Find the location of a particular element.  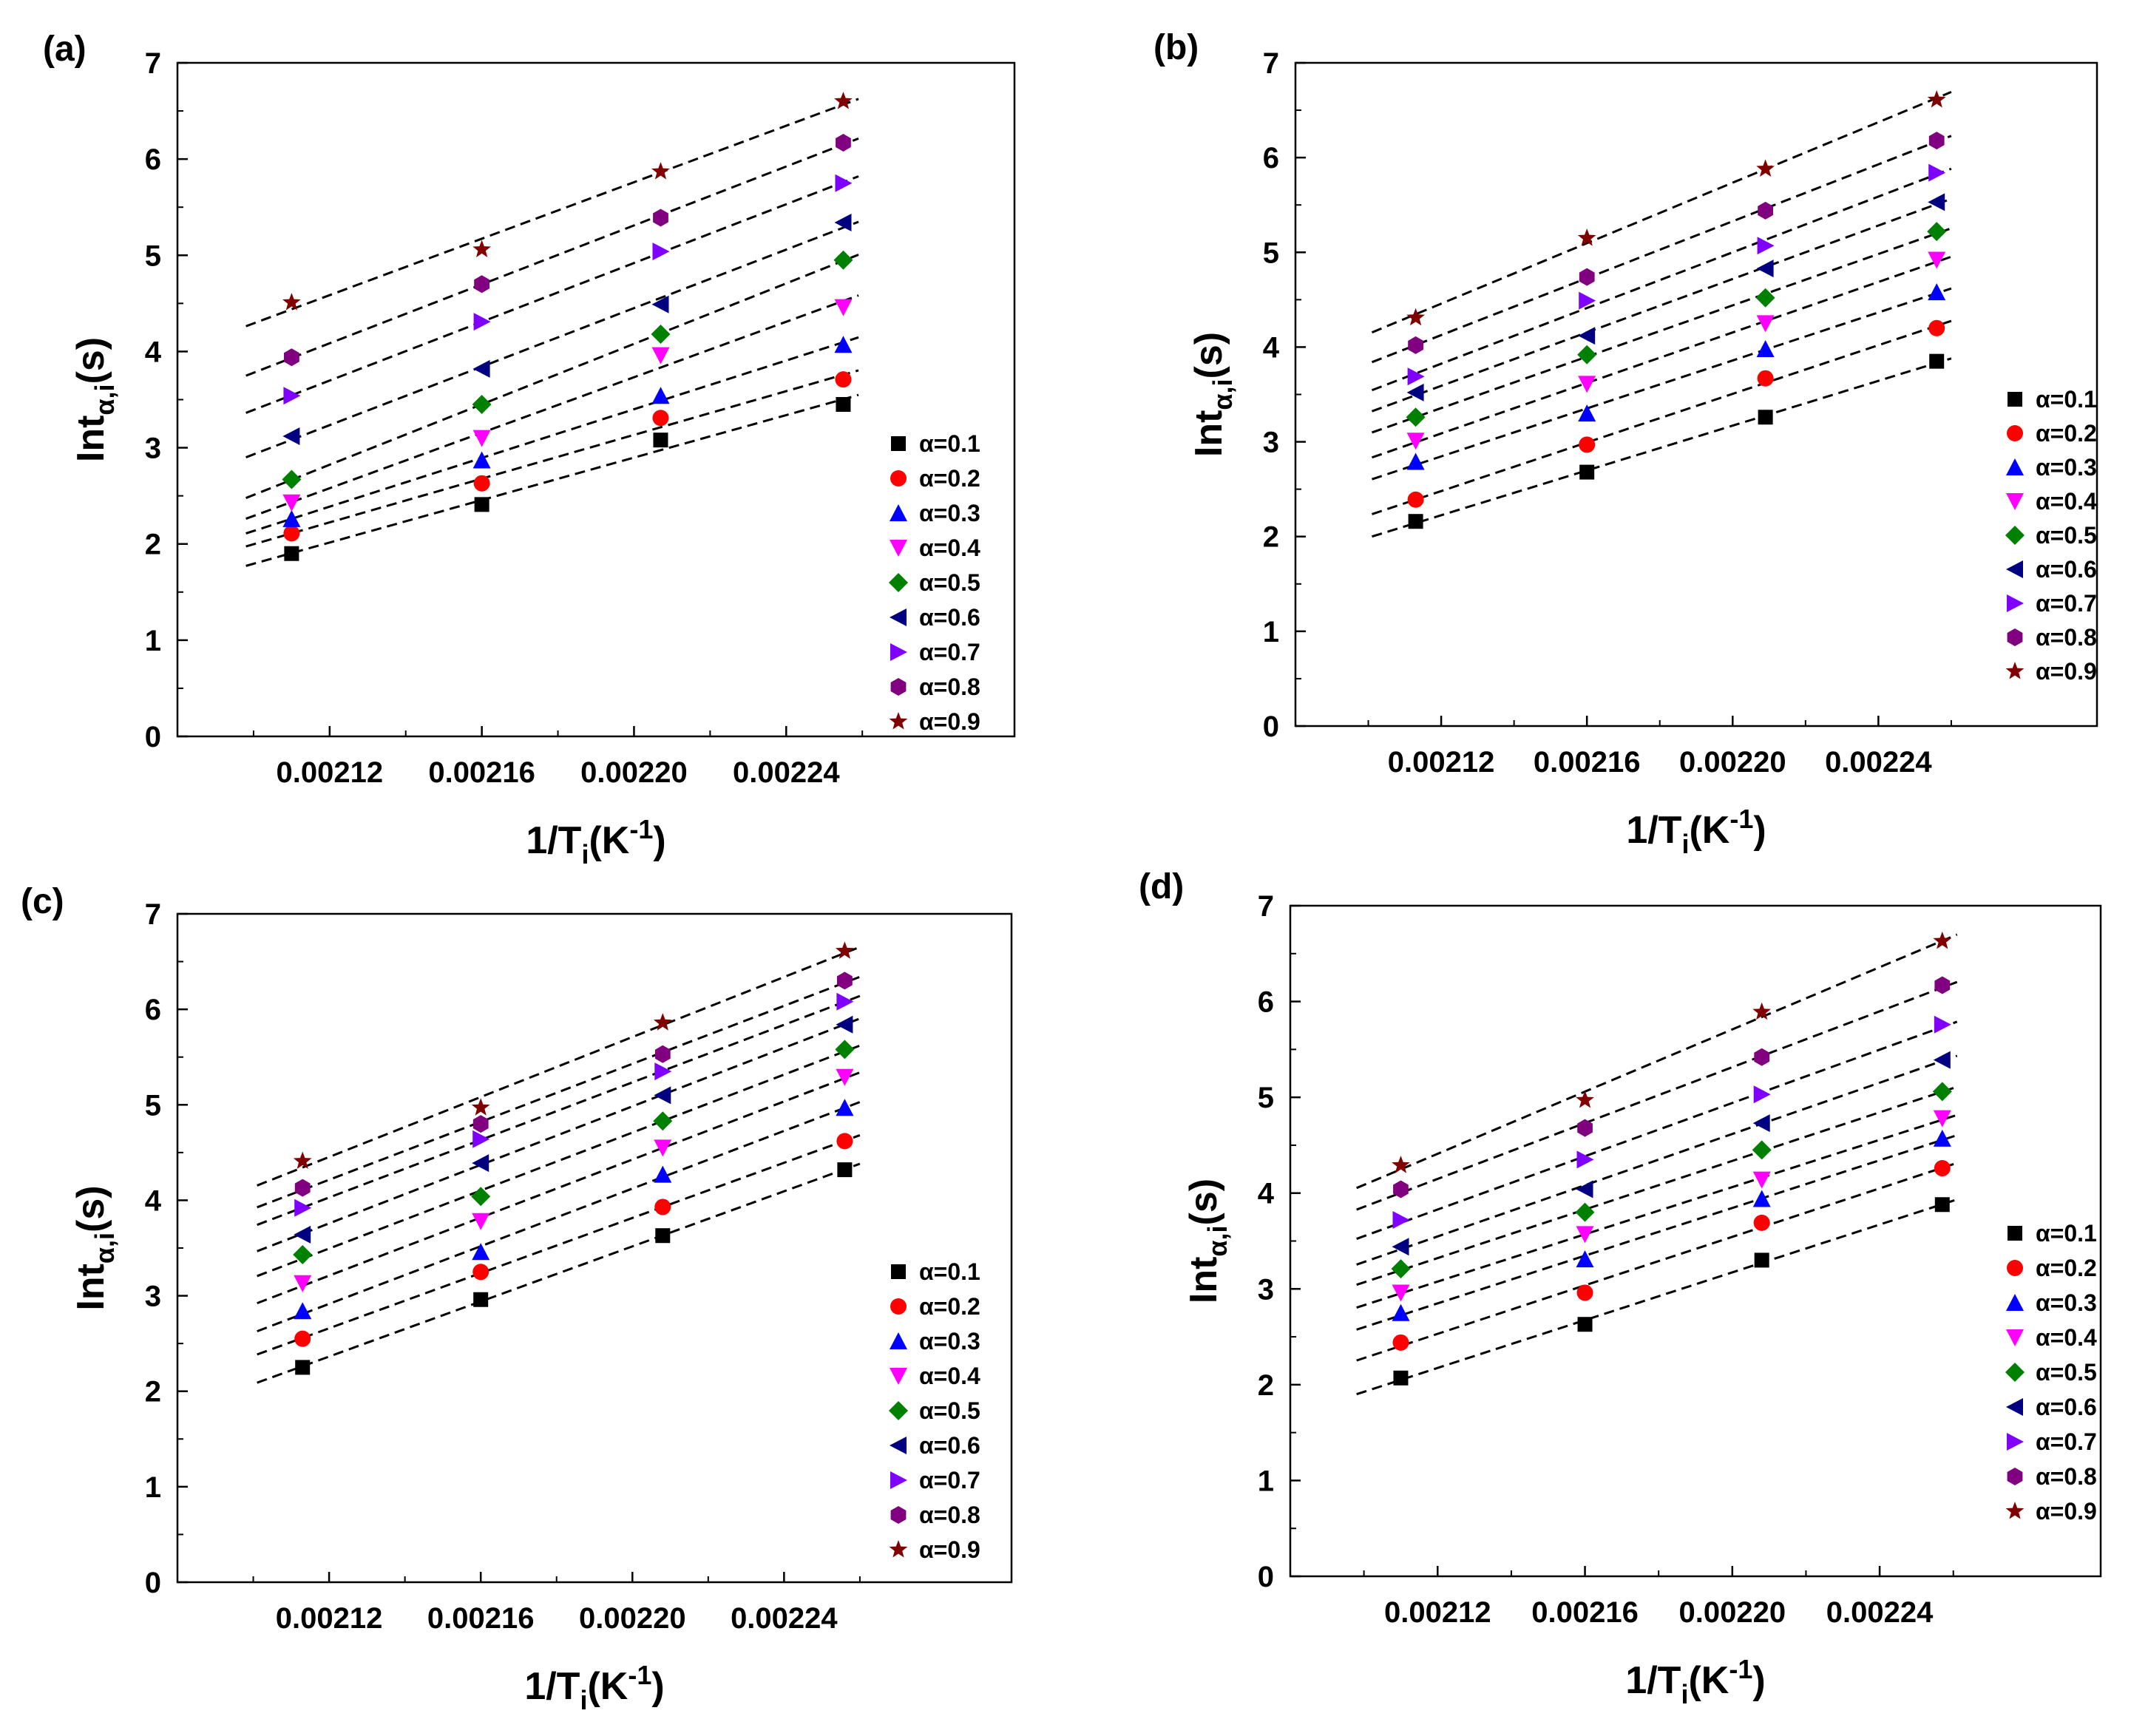

legend-label: α=0.7 is located at coordinates (949, 652).